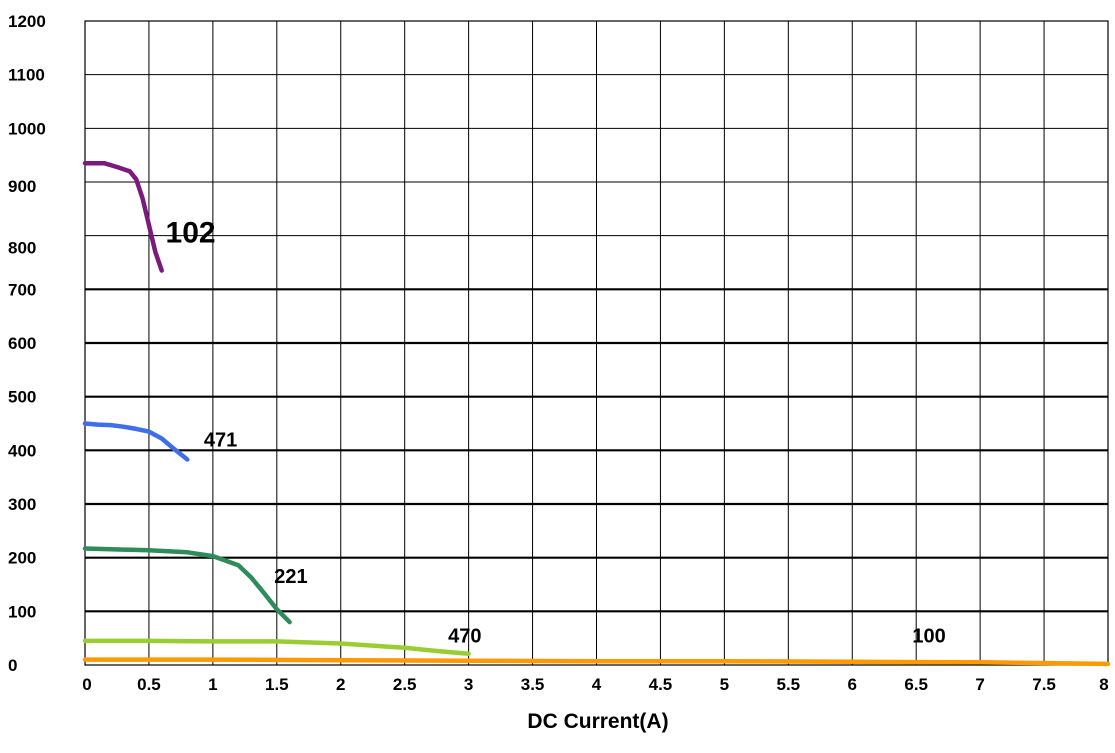  I want to click on y-tick-label: 0, so click(12, 665).